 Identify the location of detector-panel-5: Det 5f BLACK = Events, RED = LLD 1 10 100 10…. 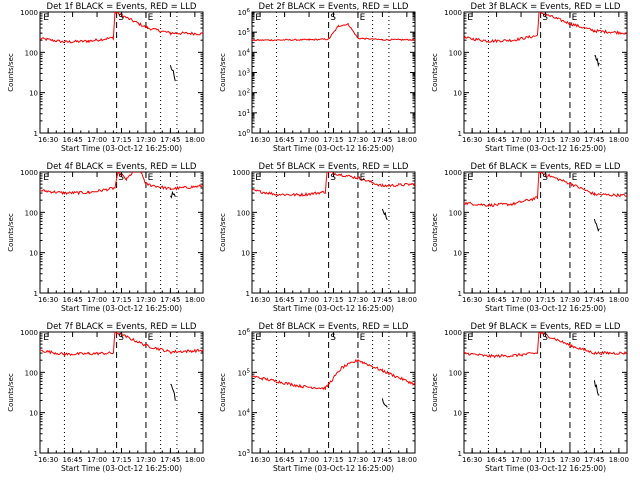
(318, 237).